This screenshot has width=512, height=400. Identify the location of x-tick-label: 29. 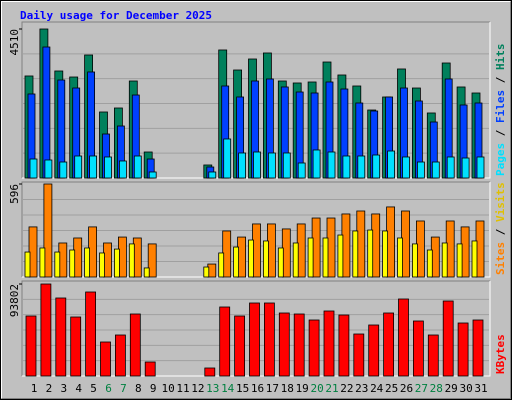
(451, 388).